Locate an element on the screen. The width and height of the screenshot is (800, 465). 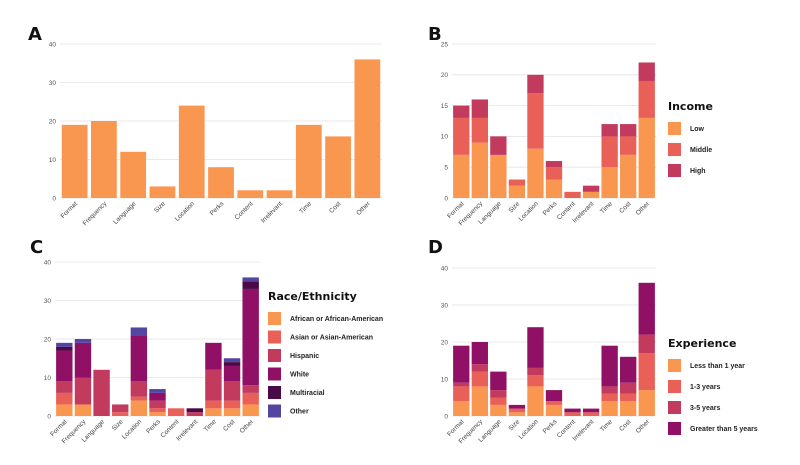
bar-cost-african-or-african-american is located at coordinates (232, 412).